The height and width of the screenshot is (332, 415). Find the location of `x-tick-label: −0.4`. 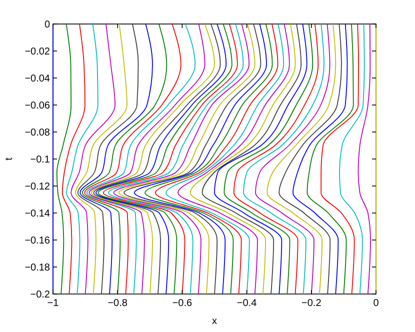

x-tick-label: −0.4 is located at coordinates (247, 303).